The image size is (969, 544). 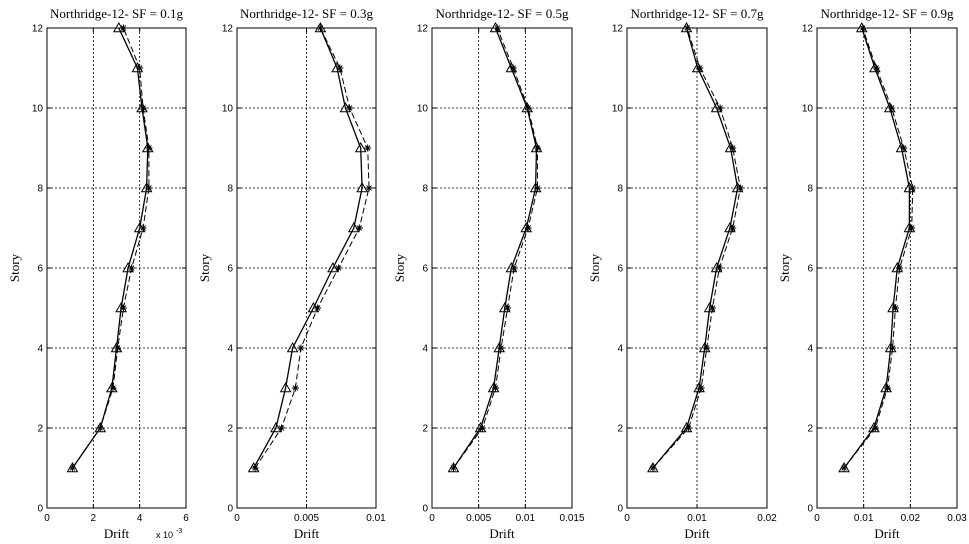 I want to click on chart-title: Northridge-12- SF = 0.1g, so click(x=116, y=13).